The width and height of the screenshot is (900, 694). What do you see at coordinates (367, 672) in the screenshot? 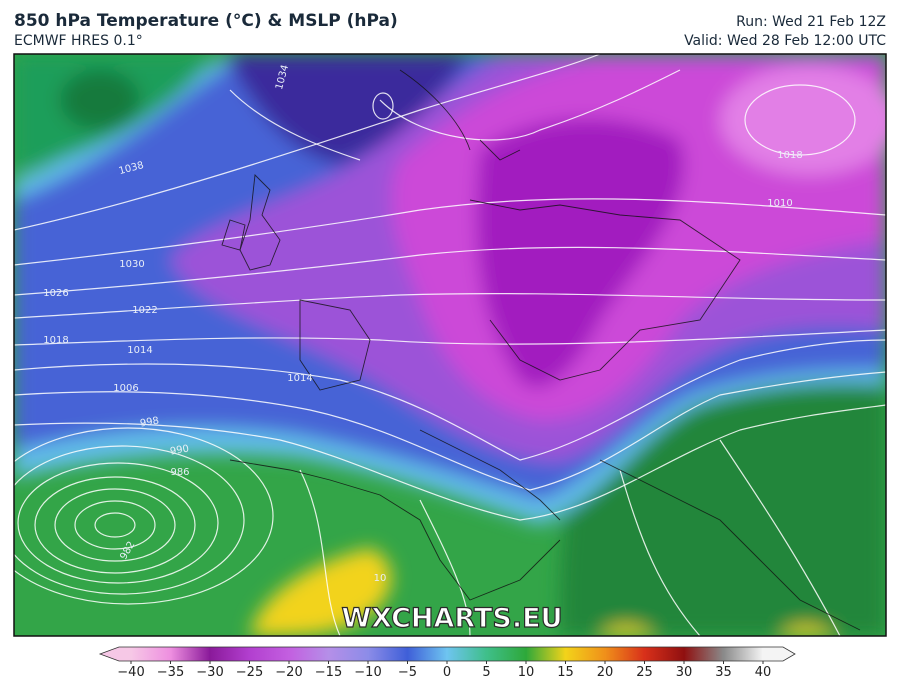
I see `colorbar-tick-label: −10` at bounding box center [367, 672].